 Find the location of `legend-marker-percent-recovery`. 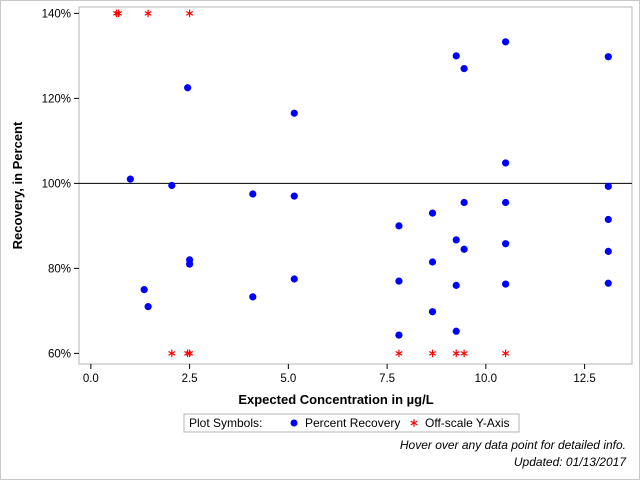

legend-marker-percent-recovery is located at coordinates (294, 423).